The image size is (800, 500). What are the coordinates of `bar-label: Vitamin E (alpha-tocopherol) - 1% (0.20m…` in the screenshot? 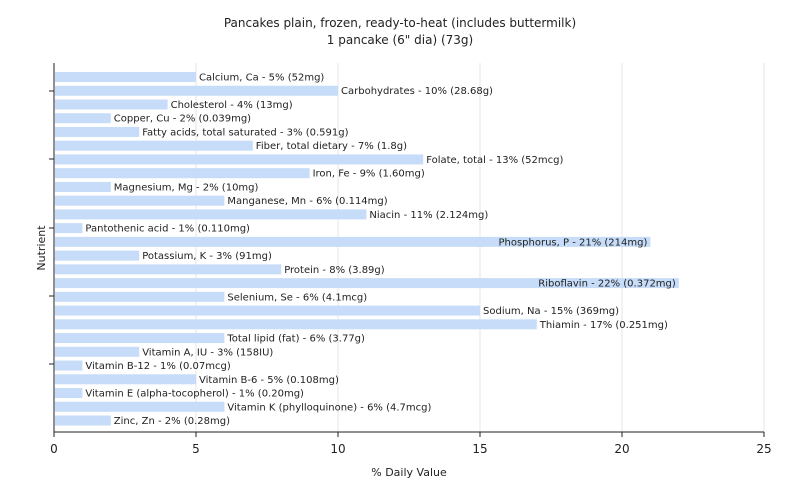 It's located at (194, 394).